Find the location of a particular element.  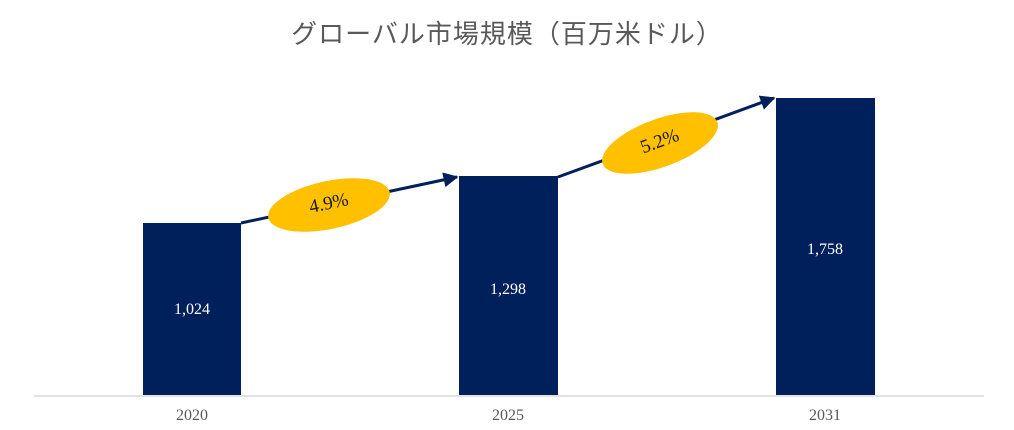

bar-2031 is located at coordinates (825, 246).